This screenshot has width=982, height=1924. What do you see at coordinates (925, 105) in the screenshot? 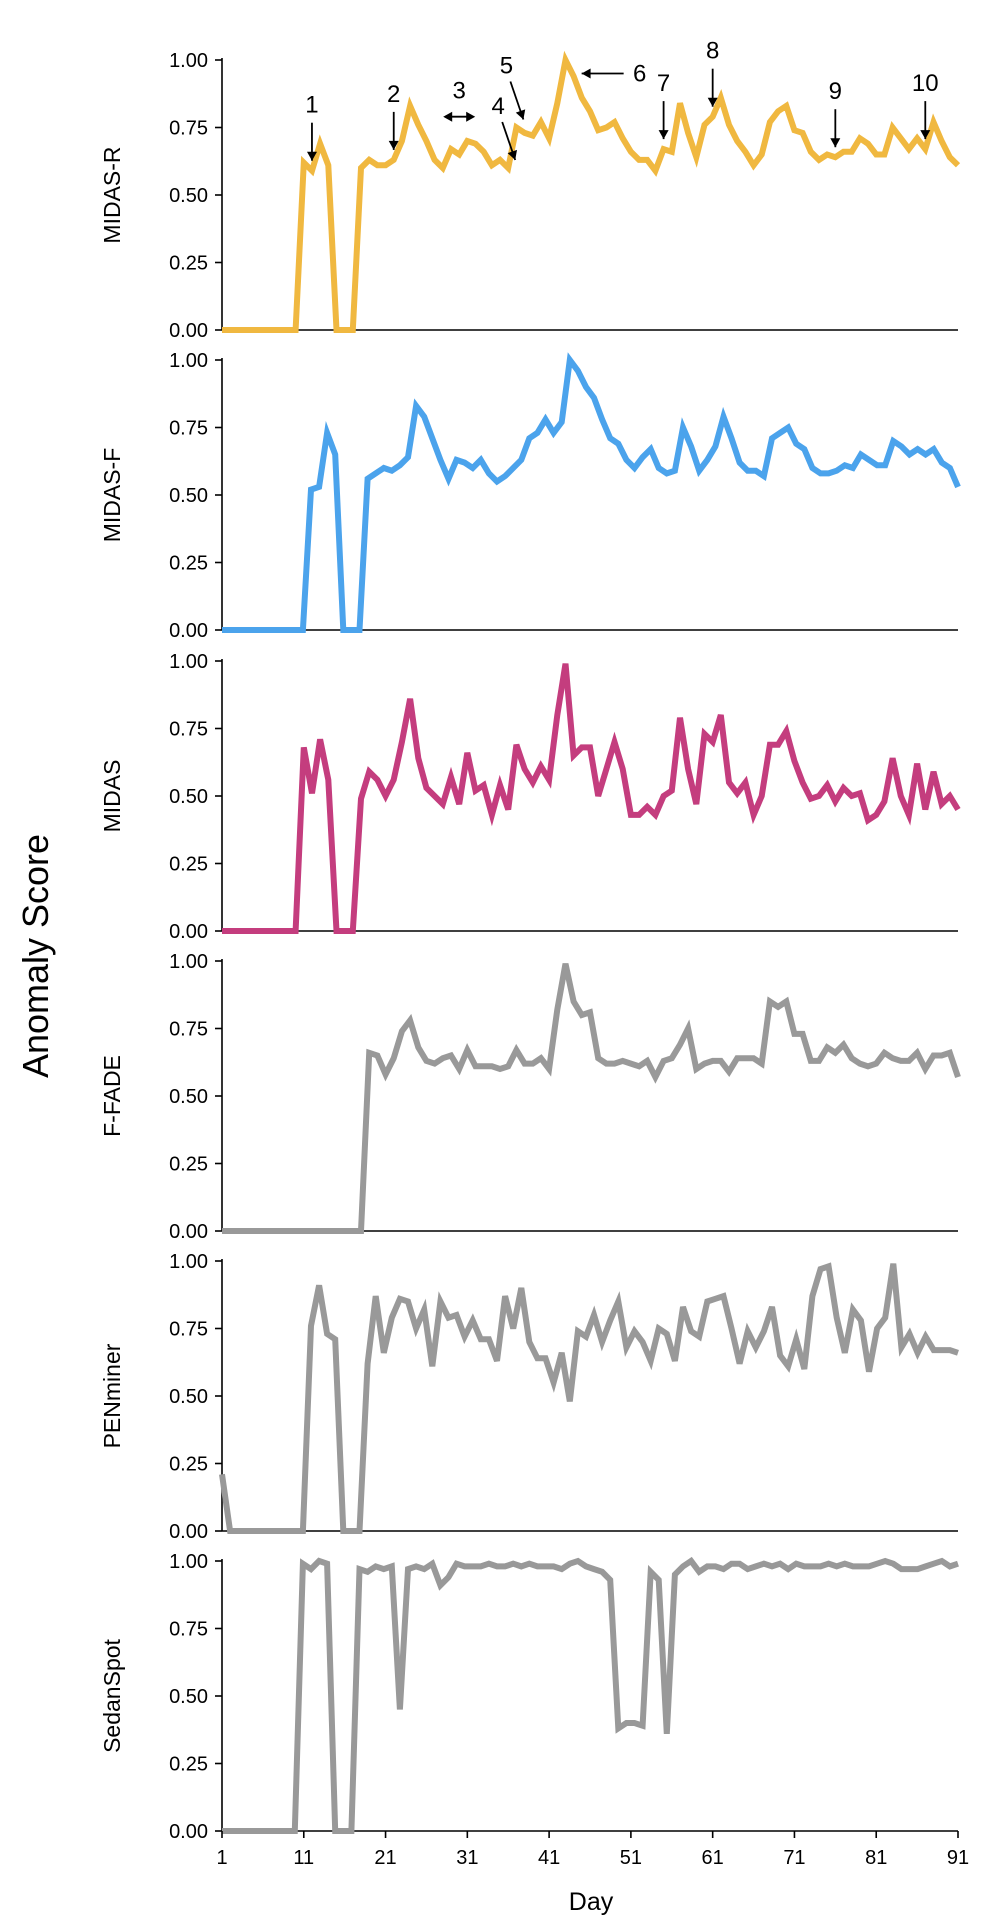
I see `annotation-10: 10` at bounding box center [925, 105].